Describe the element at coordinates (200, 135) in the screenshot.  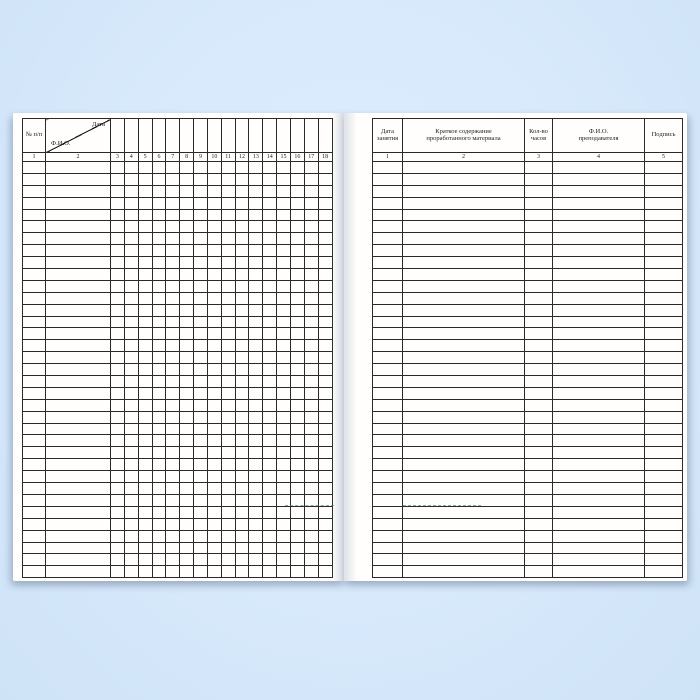
I see `date-header-cell` at that location.